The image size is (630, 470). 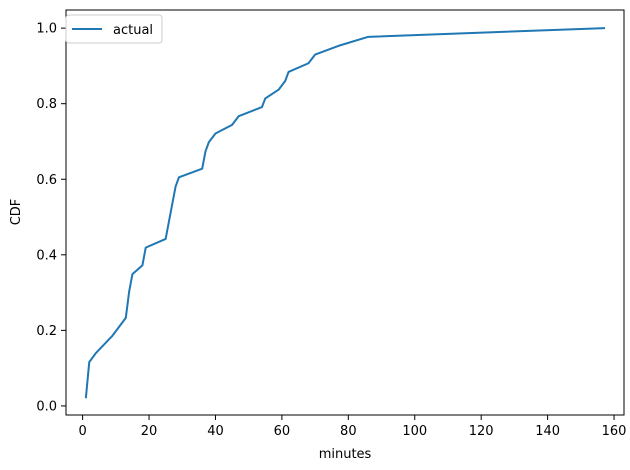 What do you see at coordinates (282, 431) in the screenshot?
I see `x-tick-label: 60` at bounding box center [282, 431].